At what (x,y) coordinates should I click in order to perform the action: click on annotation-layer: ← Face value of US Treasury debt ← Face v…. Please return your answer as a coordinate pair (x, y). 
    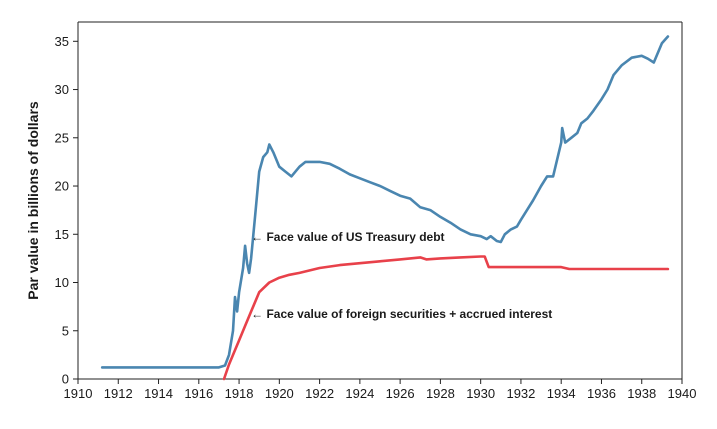
    Looking at the image, I should click on (401, 275).